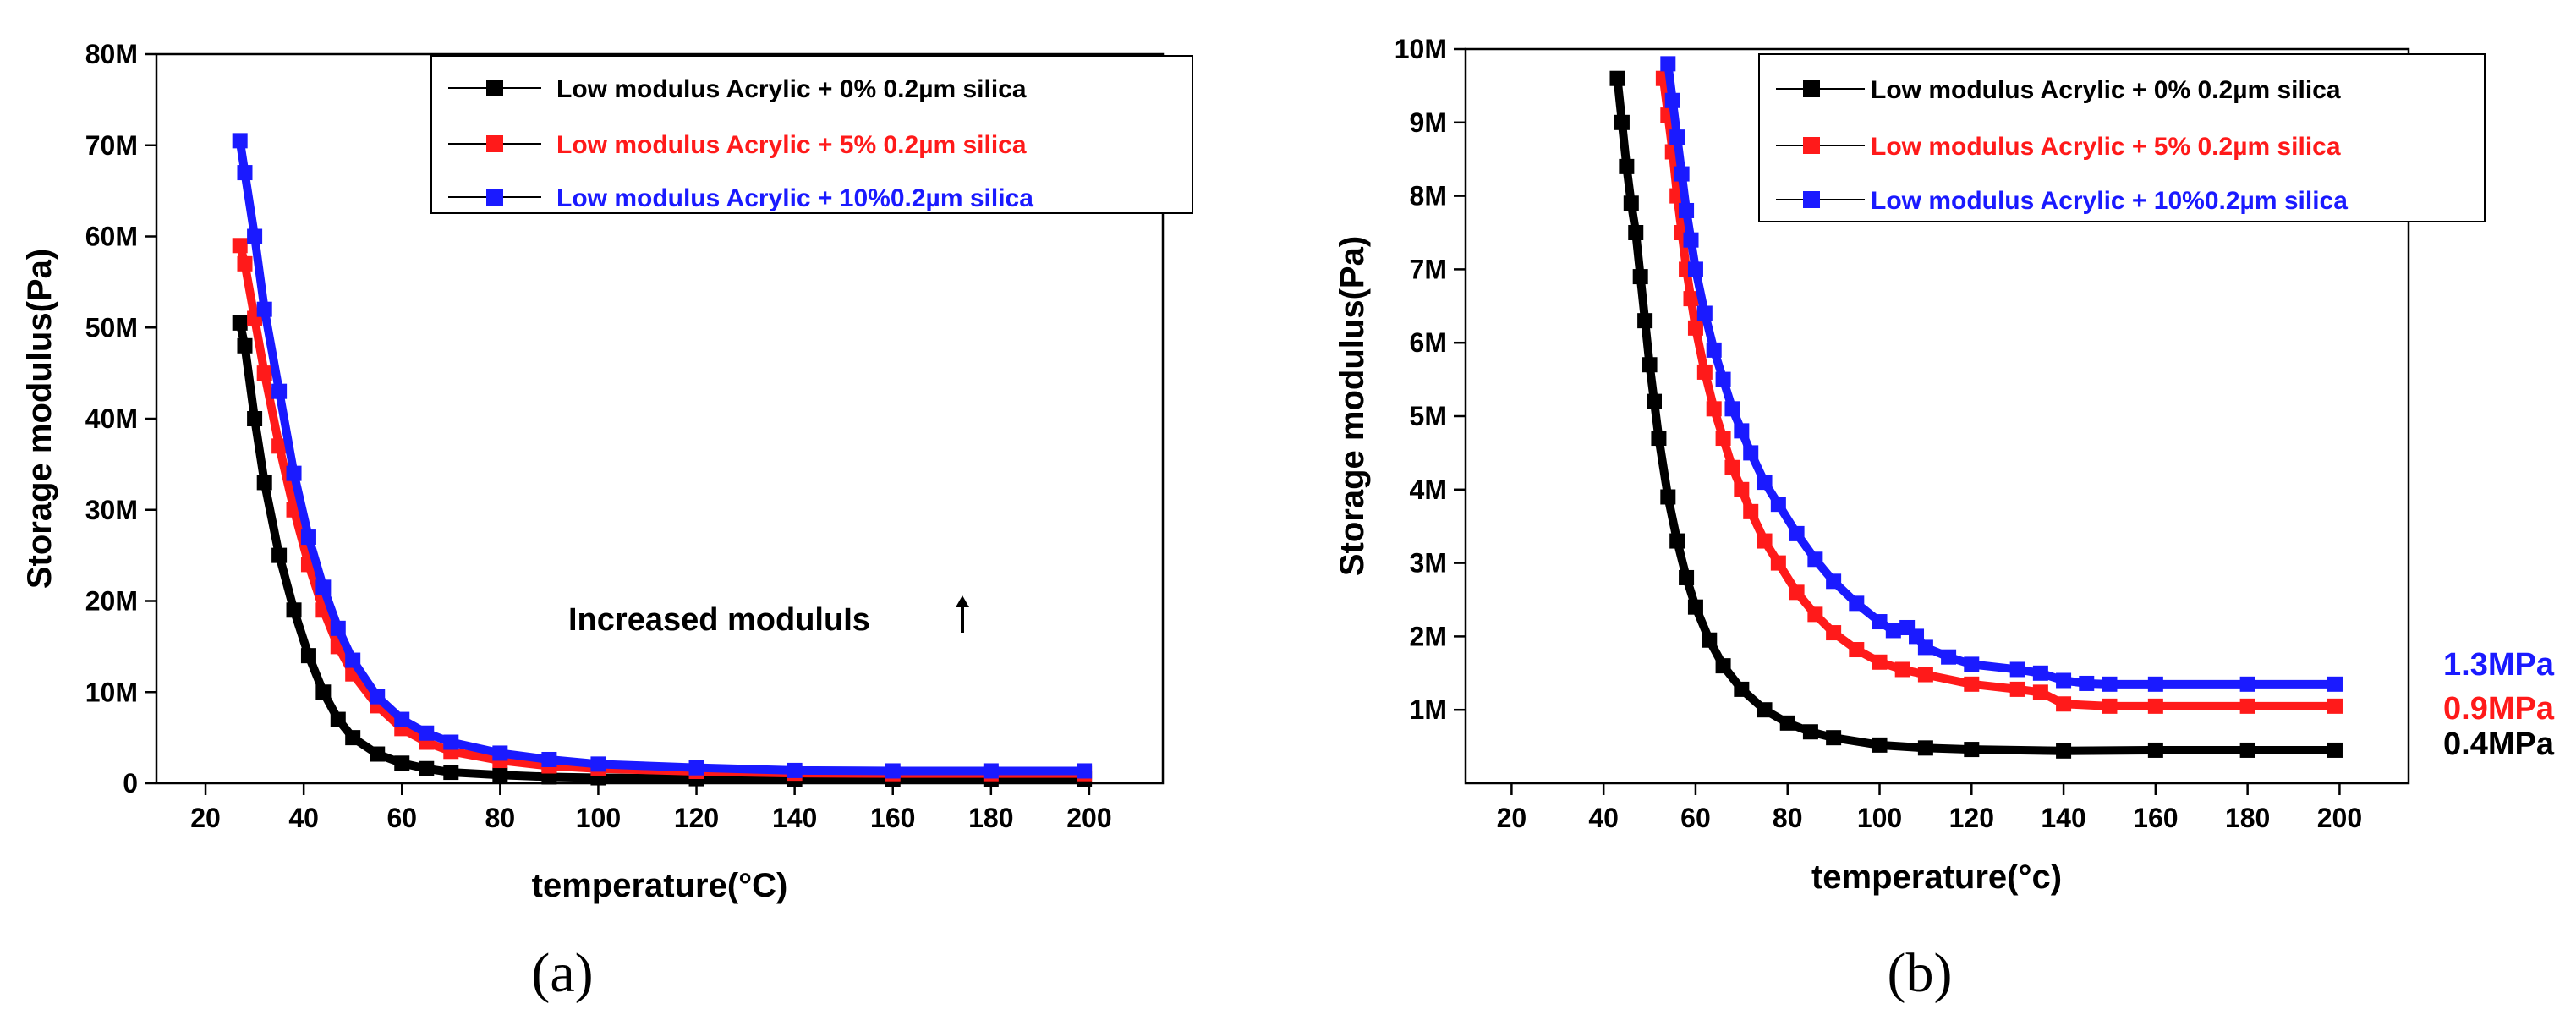 This screenshot has height=1015, width=2576. Describe the element at coordinates (598, 818) in the screenshot. I see `x-tick-label: 100` at that location.